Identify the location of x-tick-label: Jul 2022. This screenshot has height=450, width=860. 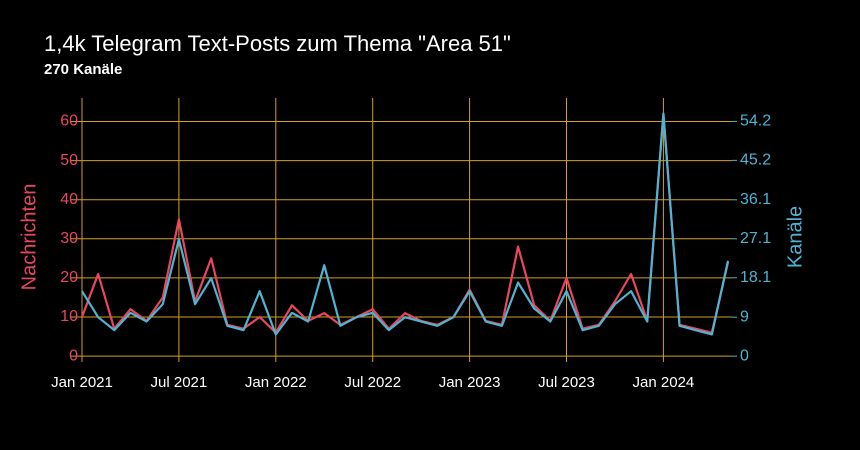
(372, 382).